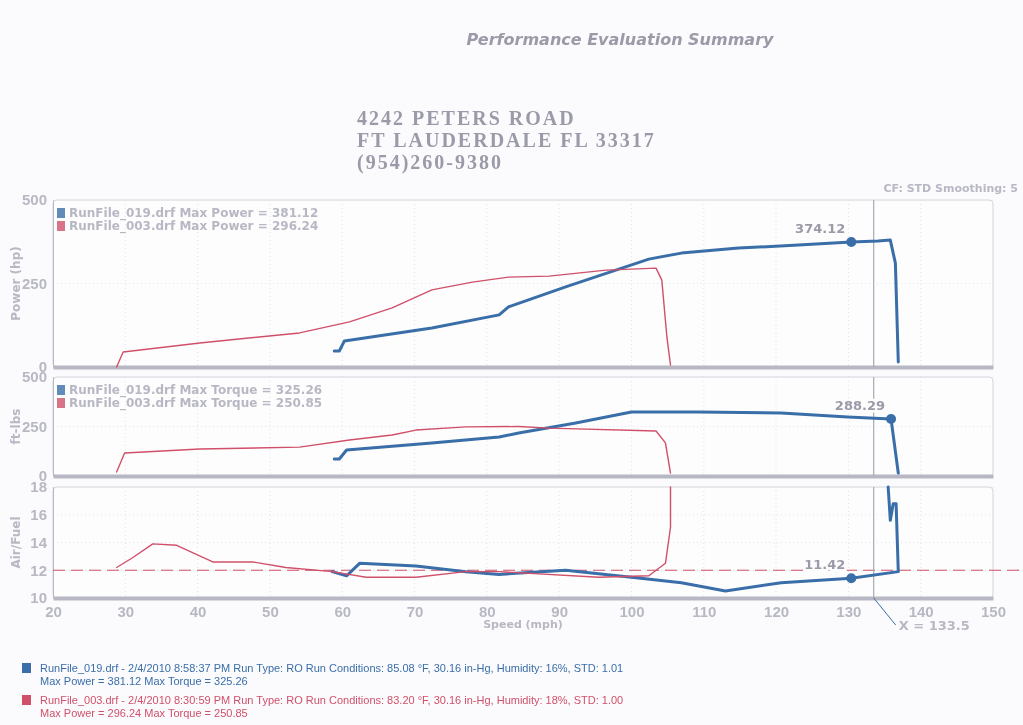  I want to click on y-axis-title: Power (hp), so click(16, 283).